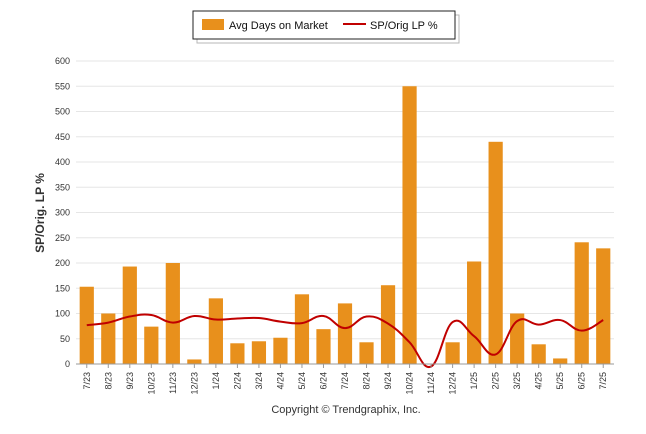 The height and width of the screenshot is (434, 646). I want to click on y-tick-label: 50, so click(65, 339).